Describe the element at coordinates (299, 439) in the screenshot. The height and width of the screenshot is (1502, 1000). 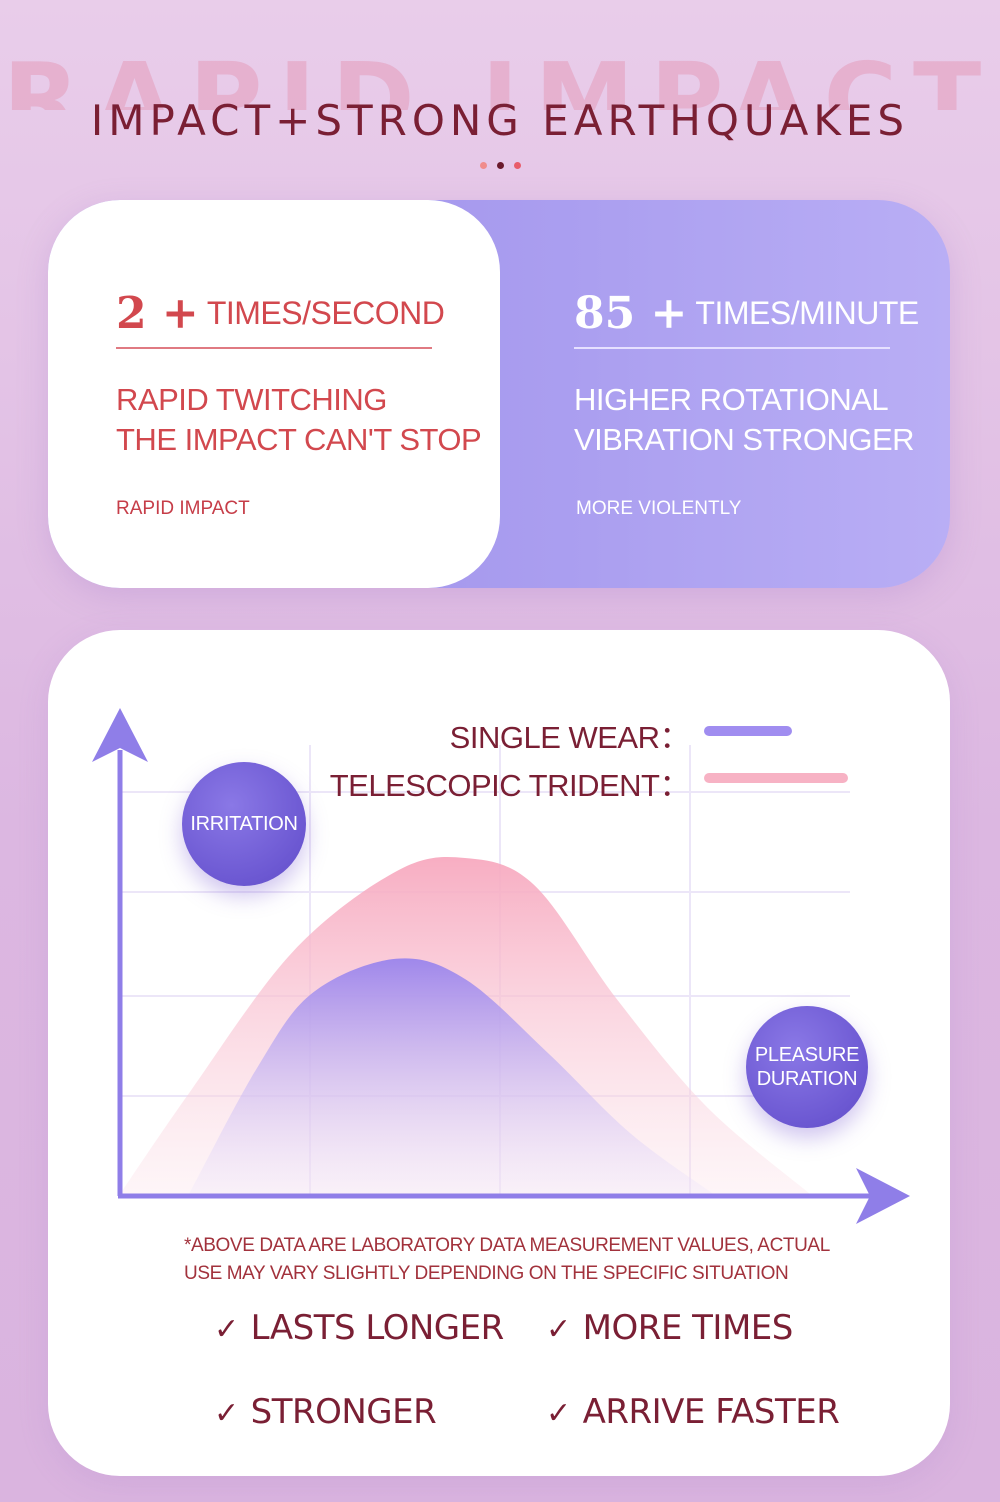
I see `stat-left-line2: THE IMPACT CAN'T STOP` at that location.